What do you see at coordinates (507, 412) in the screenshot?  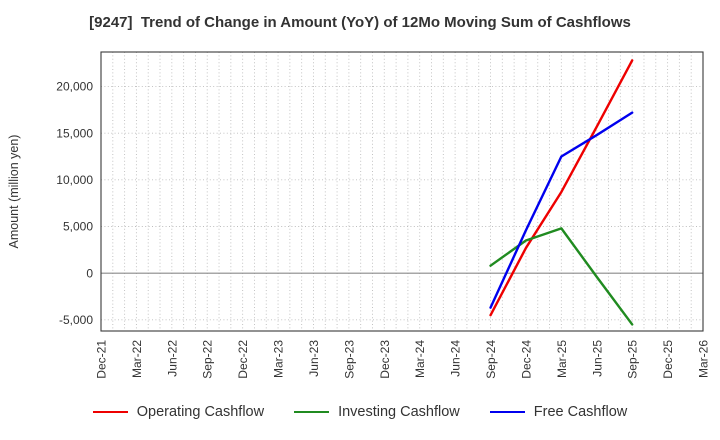 I see `legend-swatch-free` at bounding box center [507, 412].